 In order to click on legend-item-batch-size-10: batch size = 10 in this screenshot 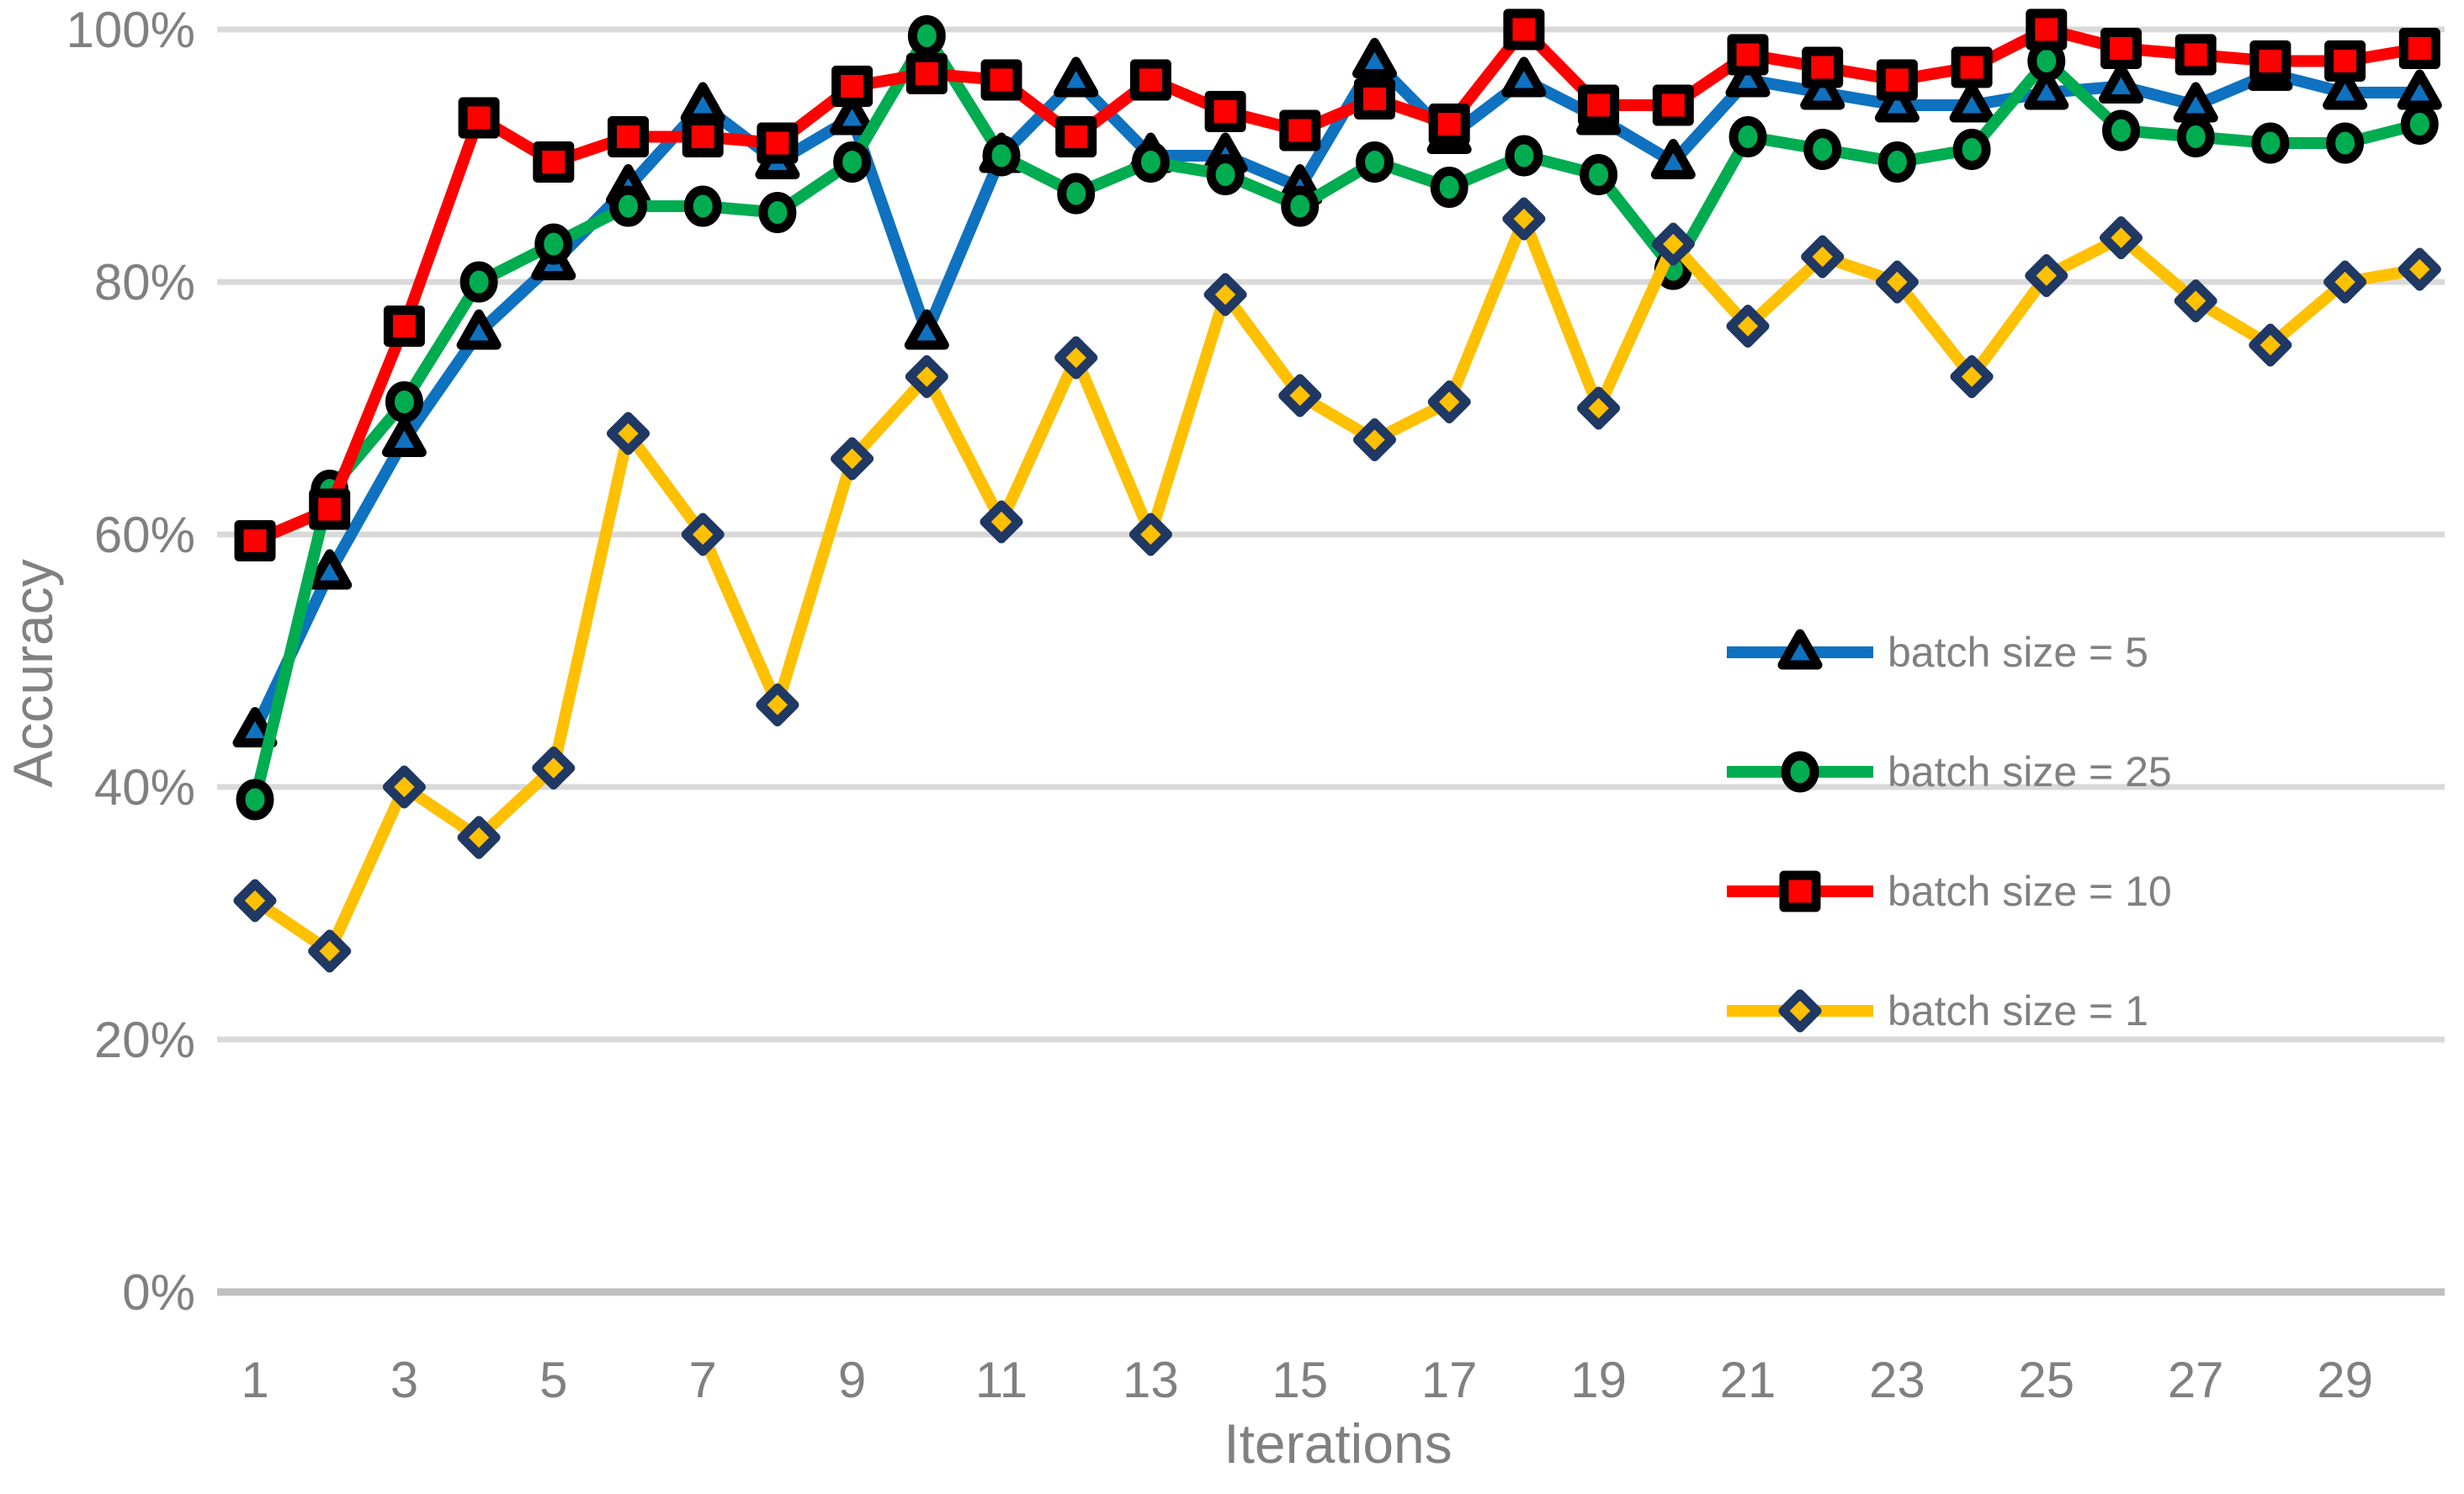, I will do `click(1949, 891)`.